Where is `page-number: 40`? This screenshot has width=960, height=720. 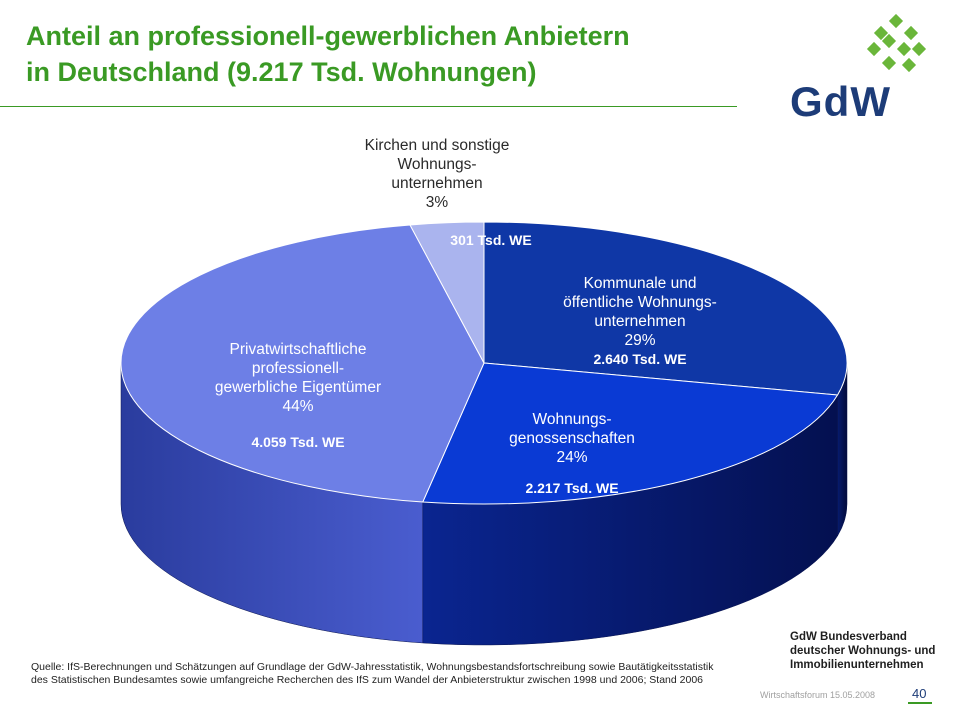
page-number: 40 is located at coordinates (919, 693).